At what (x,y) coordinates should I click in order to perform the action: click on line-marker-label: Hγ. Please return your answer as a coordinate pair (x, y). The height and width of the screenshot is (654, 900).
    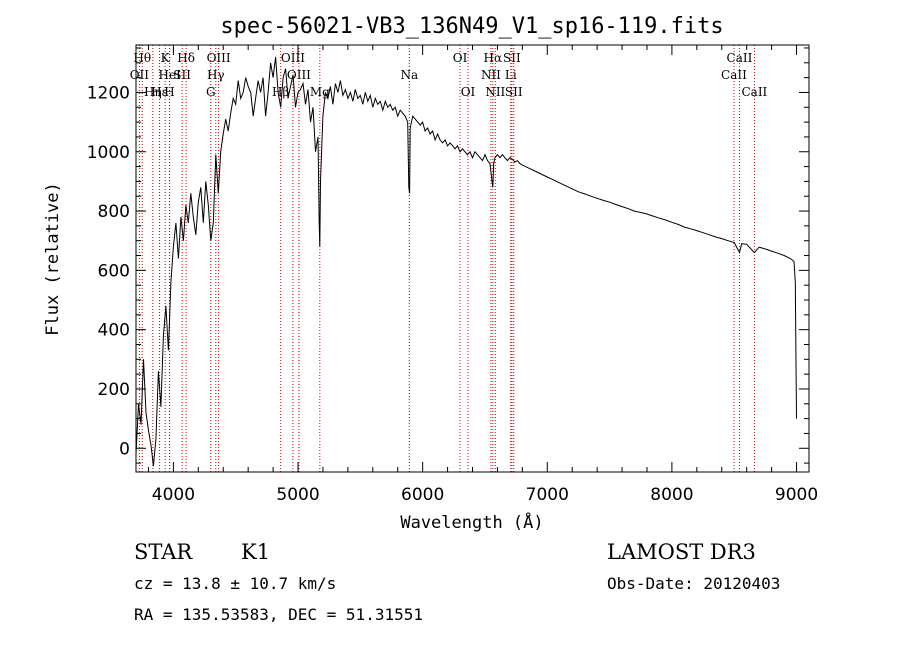
    Looking at the image, I should click on (216, 75).